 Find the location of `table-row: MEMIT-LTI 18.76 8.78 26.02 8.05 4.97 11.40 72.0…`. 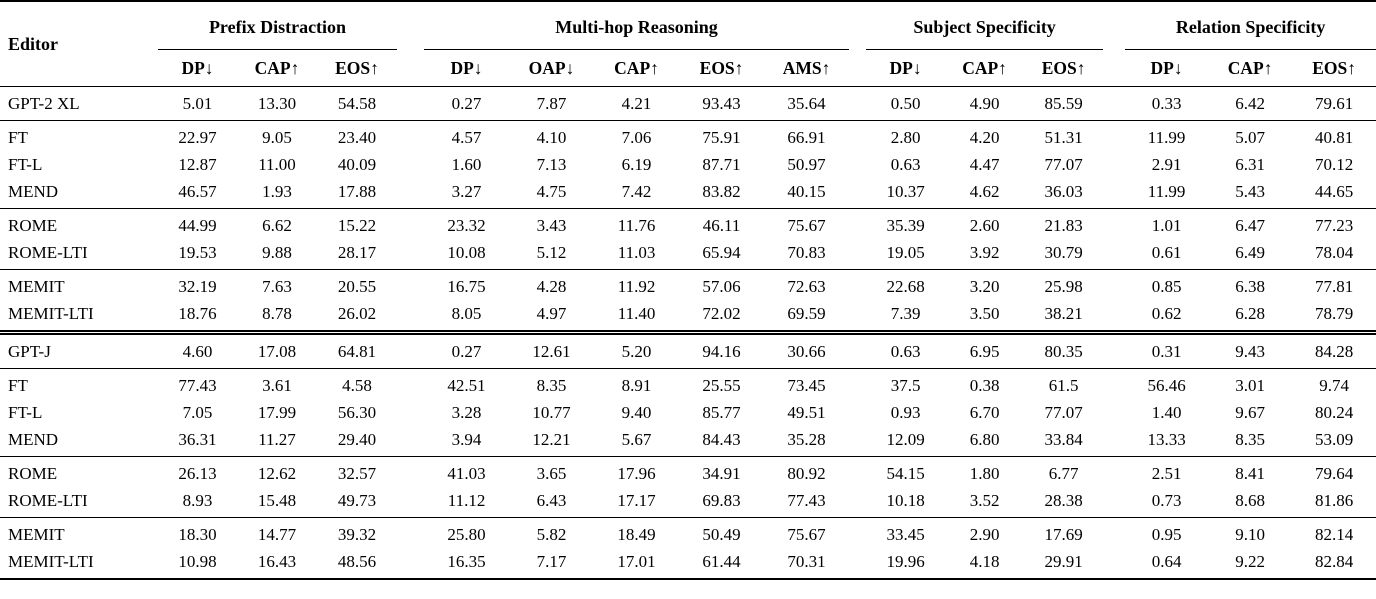

table-row: MEMIT-LTI 18.76 8.78 26.02 8.05 4.97 11.40 72.0… is located at coordinates (688, 316).